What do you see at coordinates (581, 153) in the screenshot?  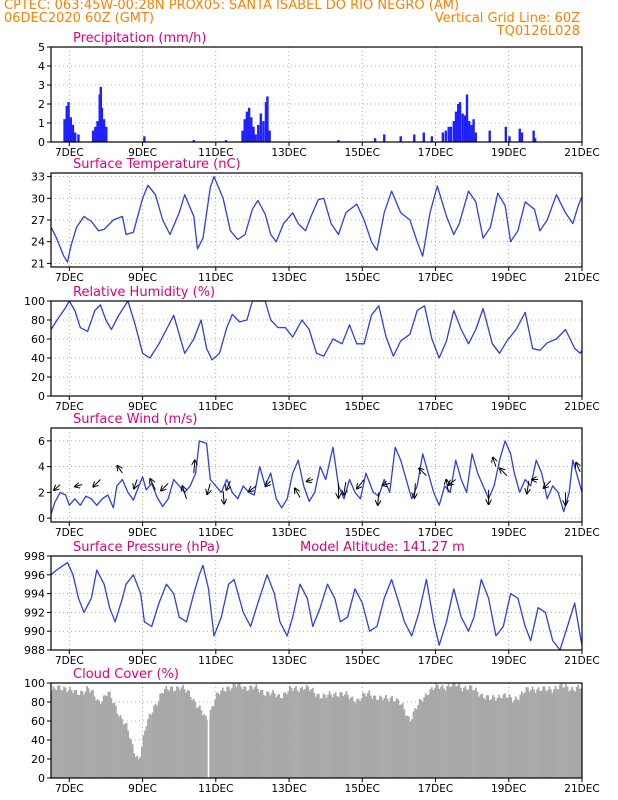 I see `x-tick-label: 21DEC` at bounding box center [581, 153].